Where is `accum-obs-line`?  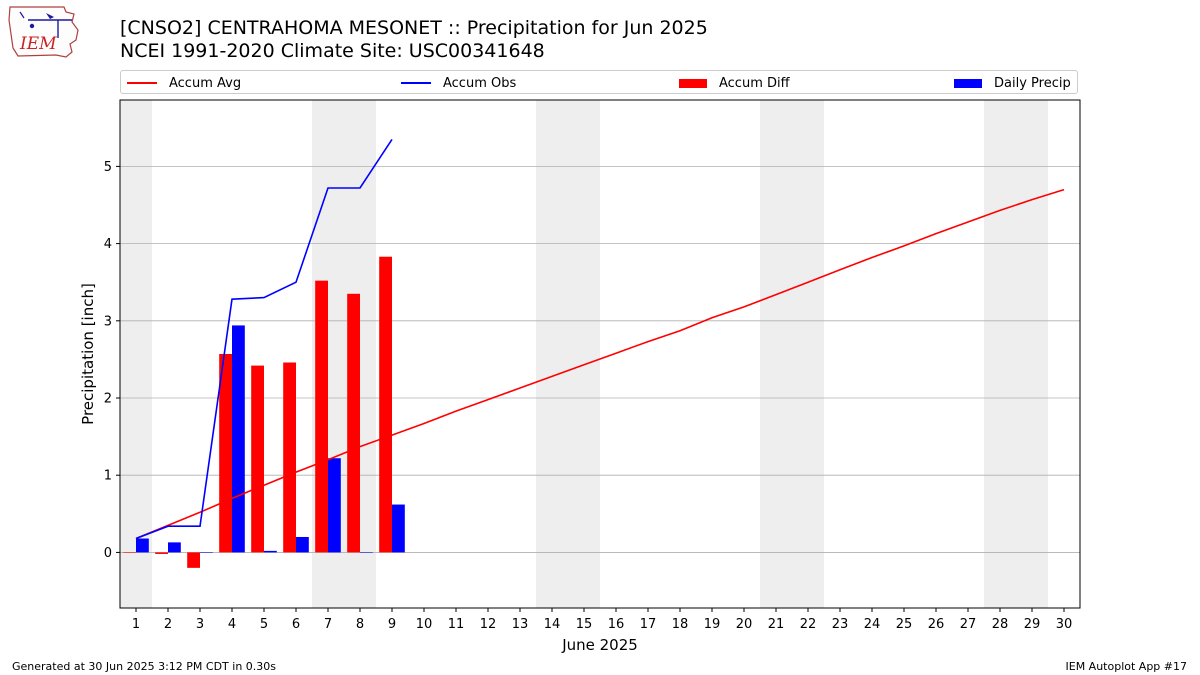
accum-obs-line is located at coordinates (264, 339).